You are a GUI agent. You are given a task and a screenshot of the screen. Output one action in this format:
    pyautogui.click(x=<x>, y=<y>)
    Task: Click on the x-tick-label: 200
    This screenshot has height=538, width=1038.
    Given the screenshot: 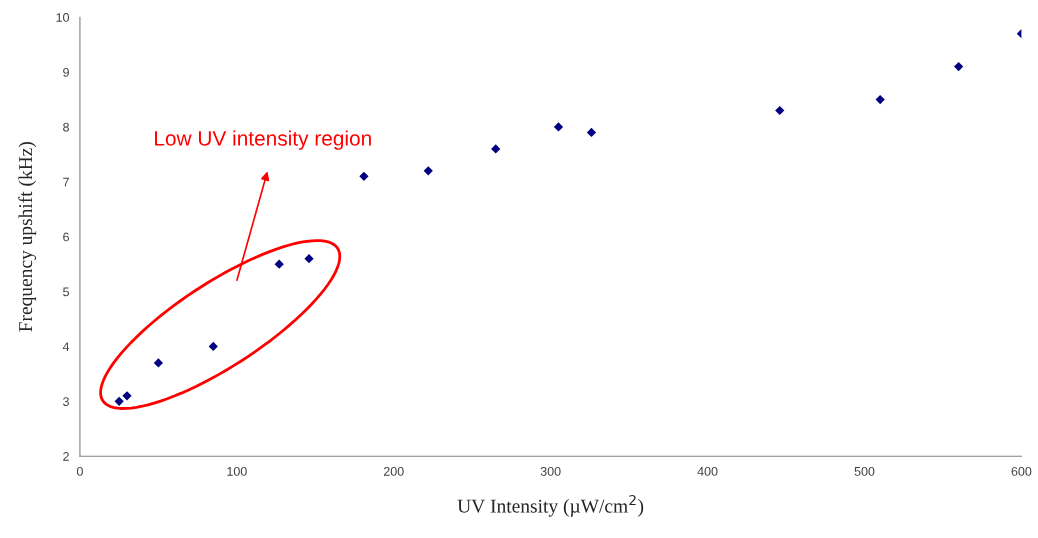 What is the action you would take?
    pyautogui.click(x=393, y=471)
    